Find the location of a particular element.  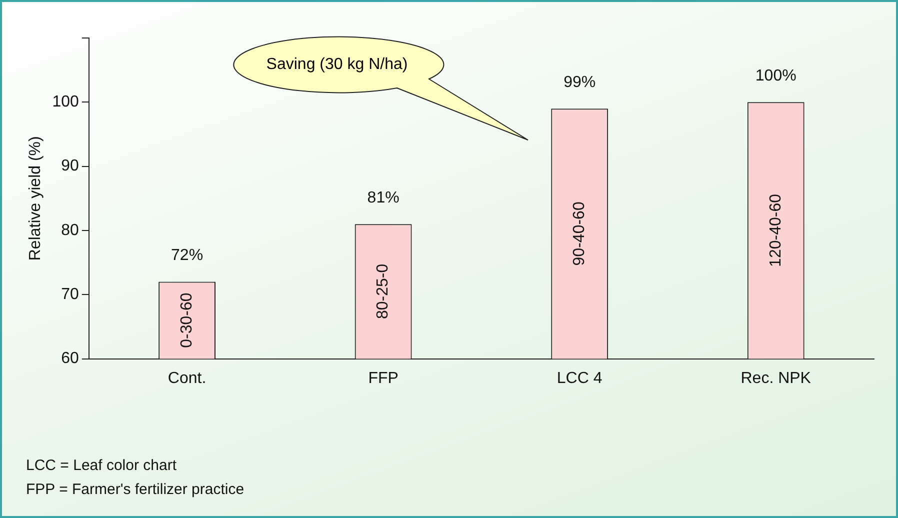

y-tick-label: 80 is located at coordinates (70, 230).